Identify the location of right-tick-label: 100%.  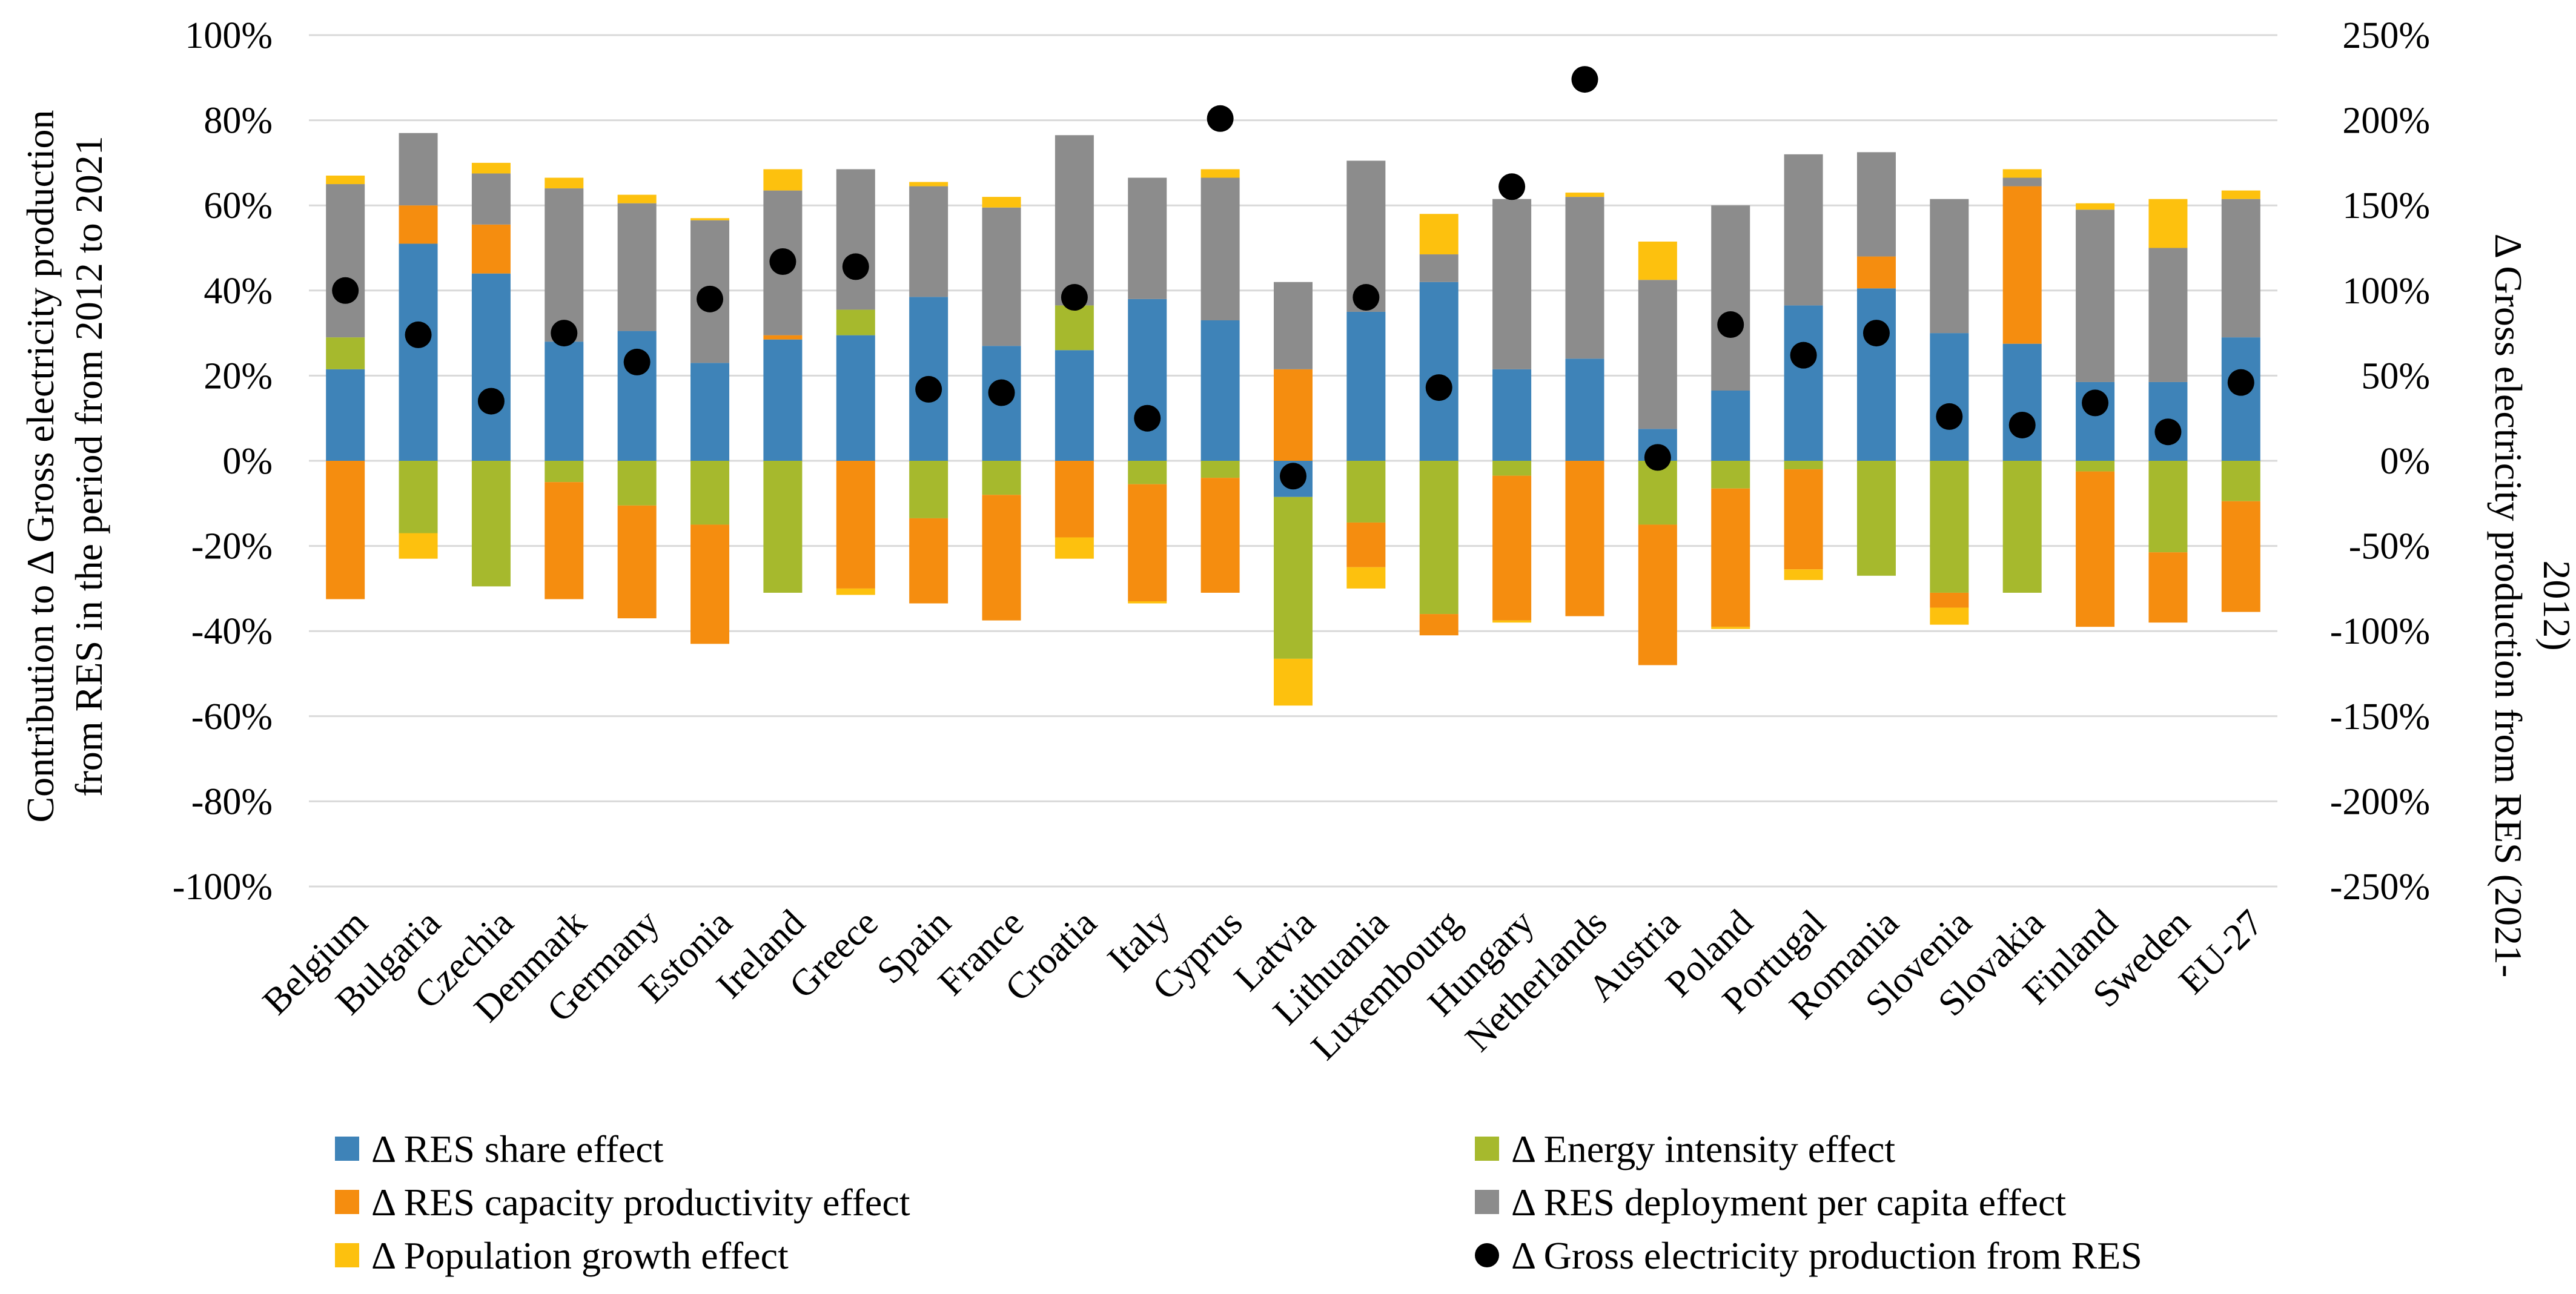
(2386, 291).